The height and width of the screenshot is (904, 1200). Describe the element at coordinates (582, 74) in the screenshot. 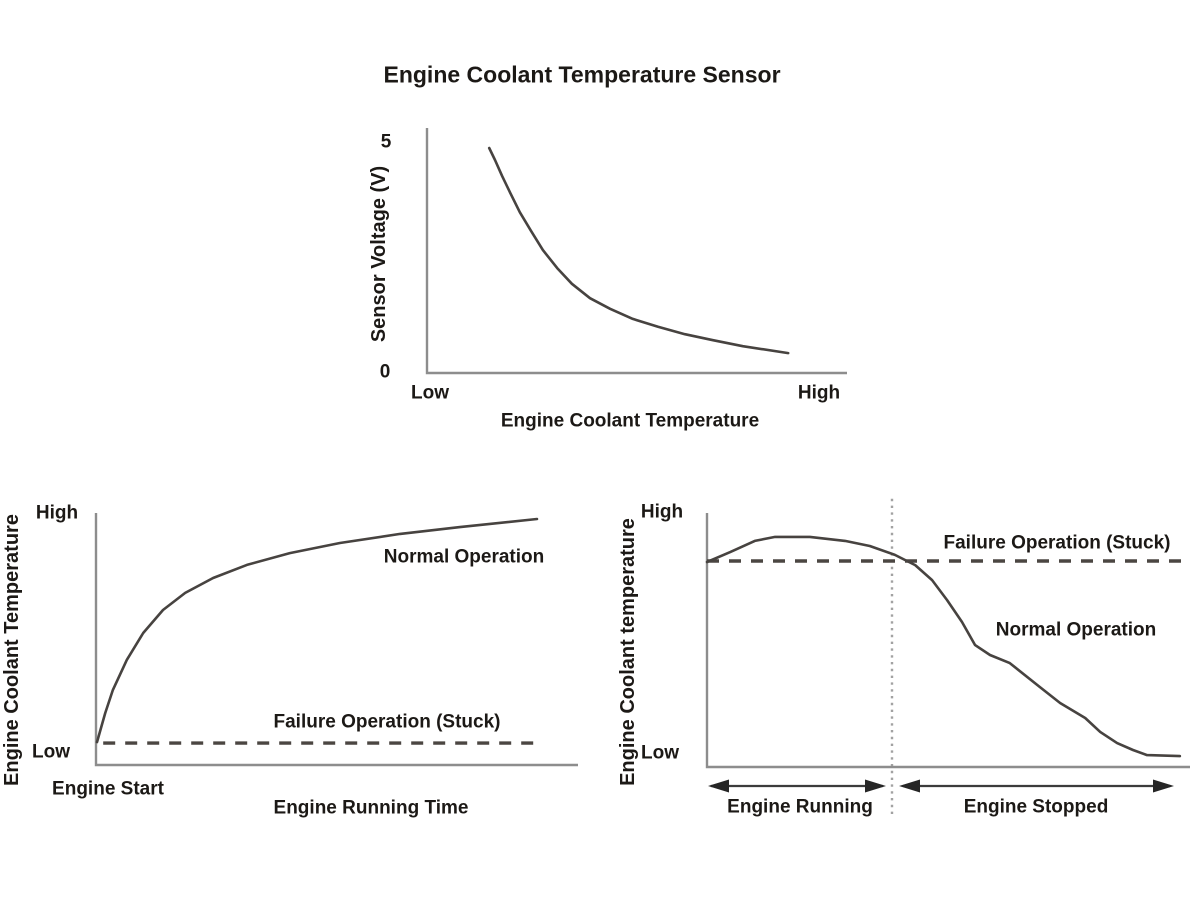

I see `figure-title: Engine Coolant Temperature Sensor` at that location.